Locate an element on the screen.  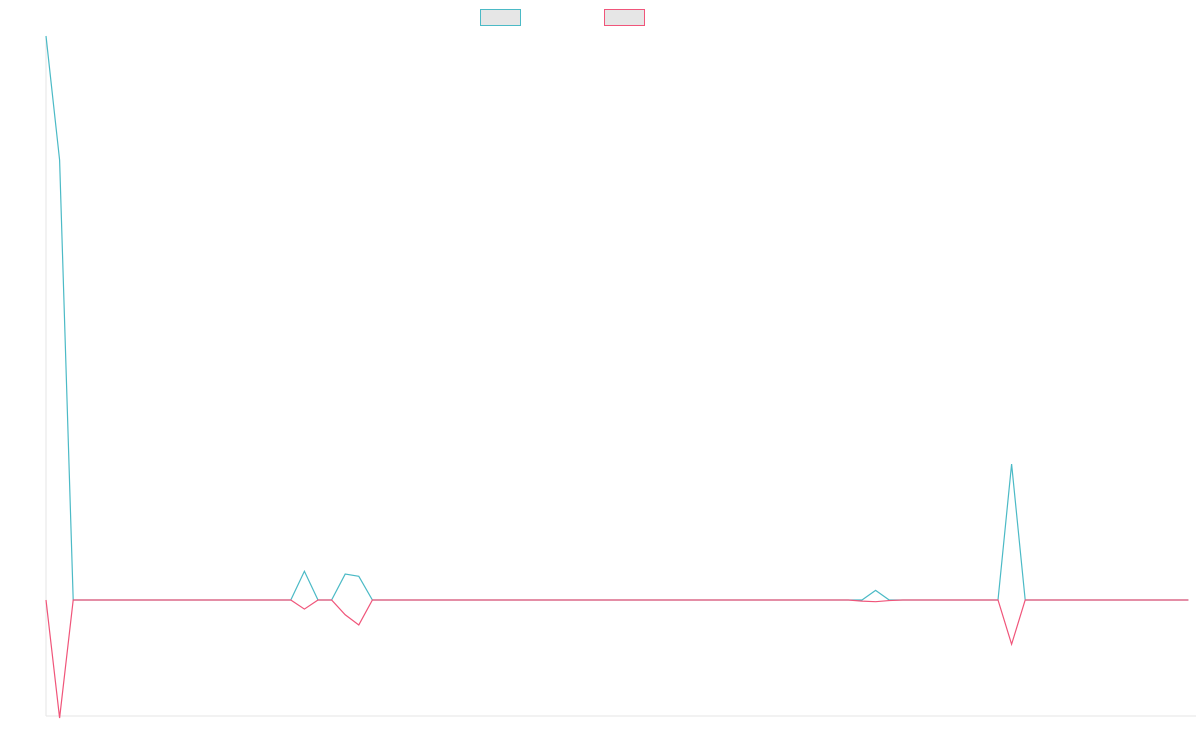
chart-legend is located at coordinates (562, 17).